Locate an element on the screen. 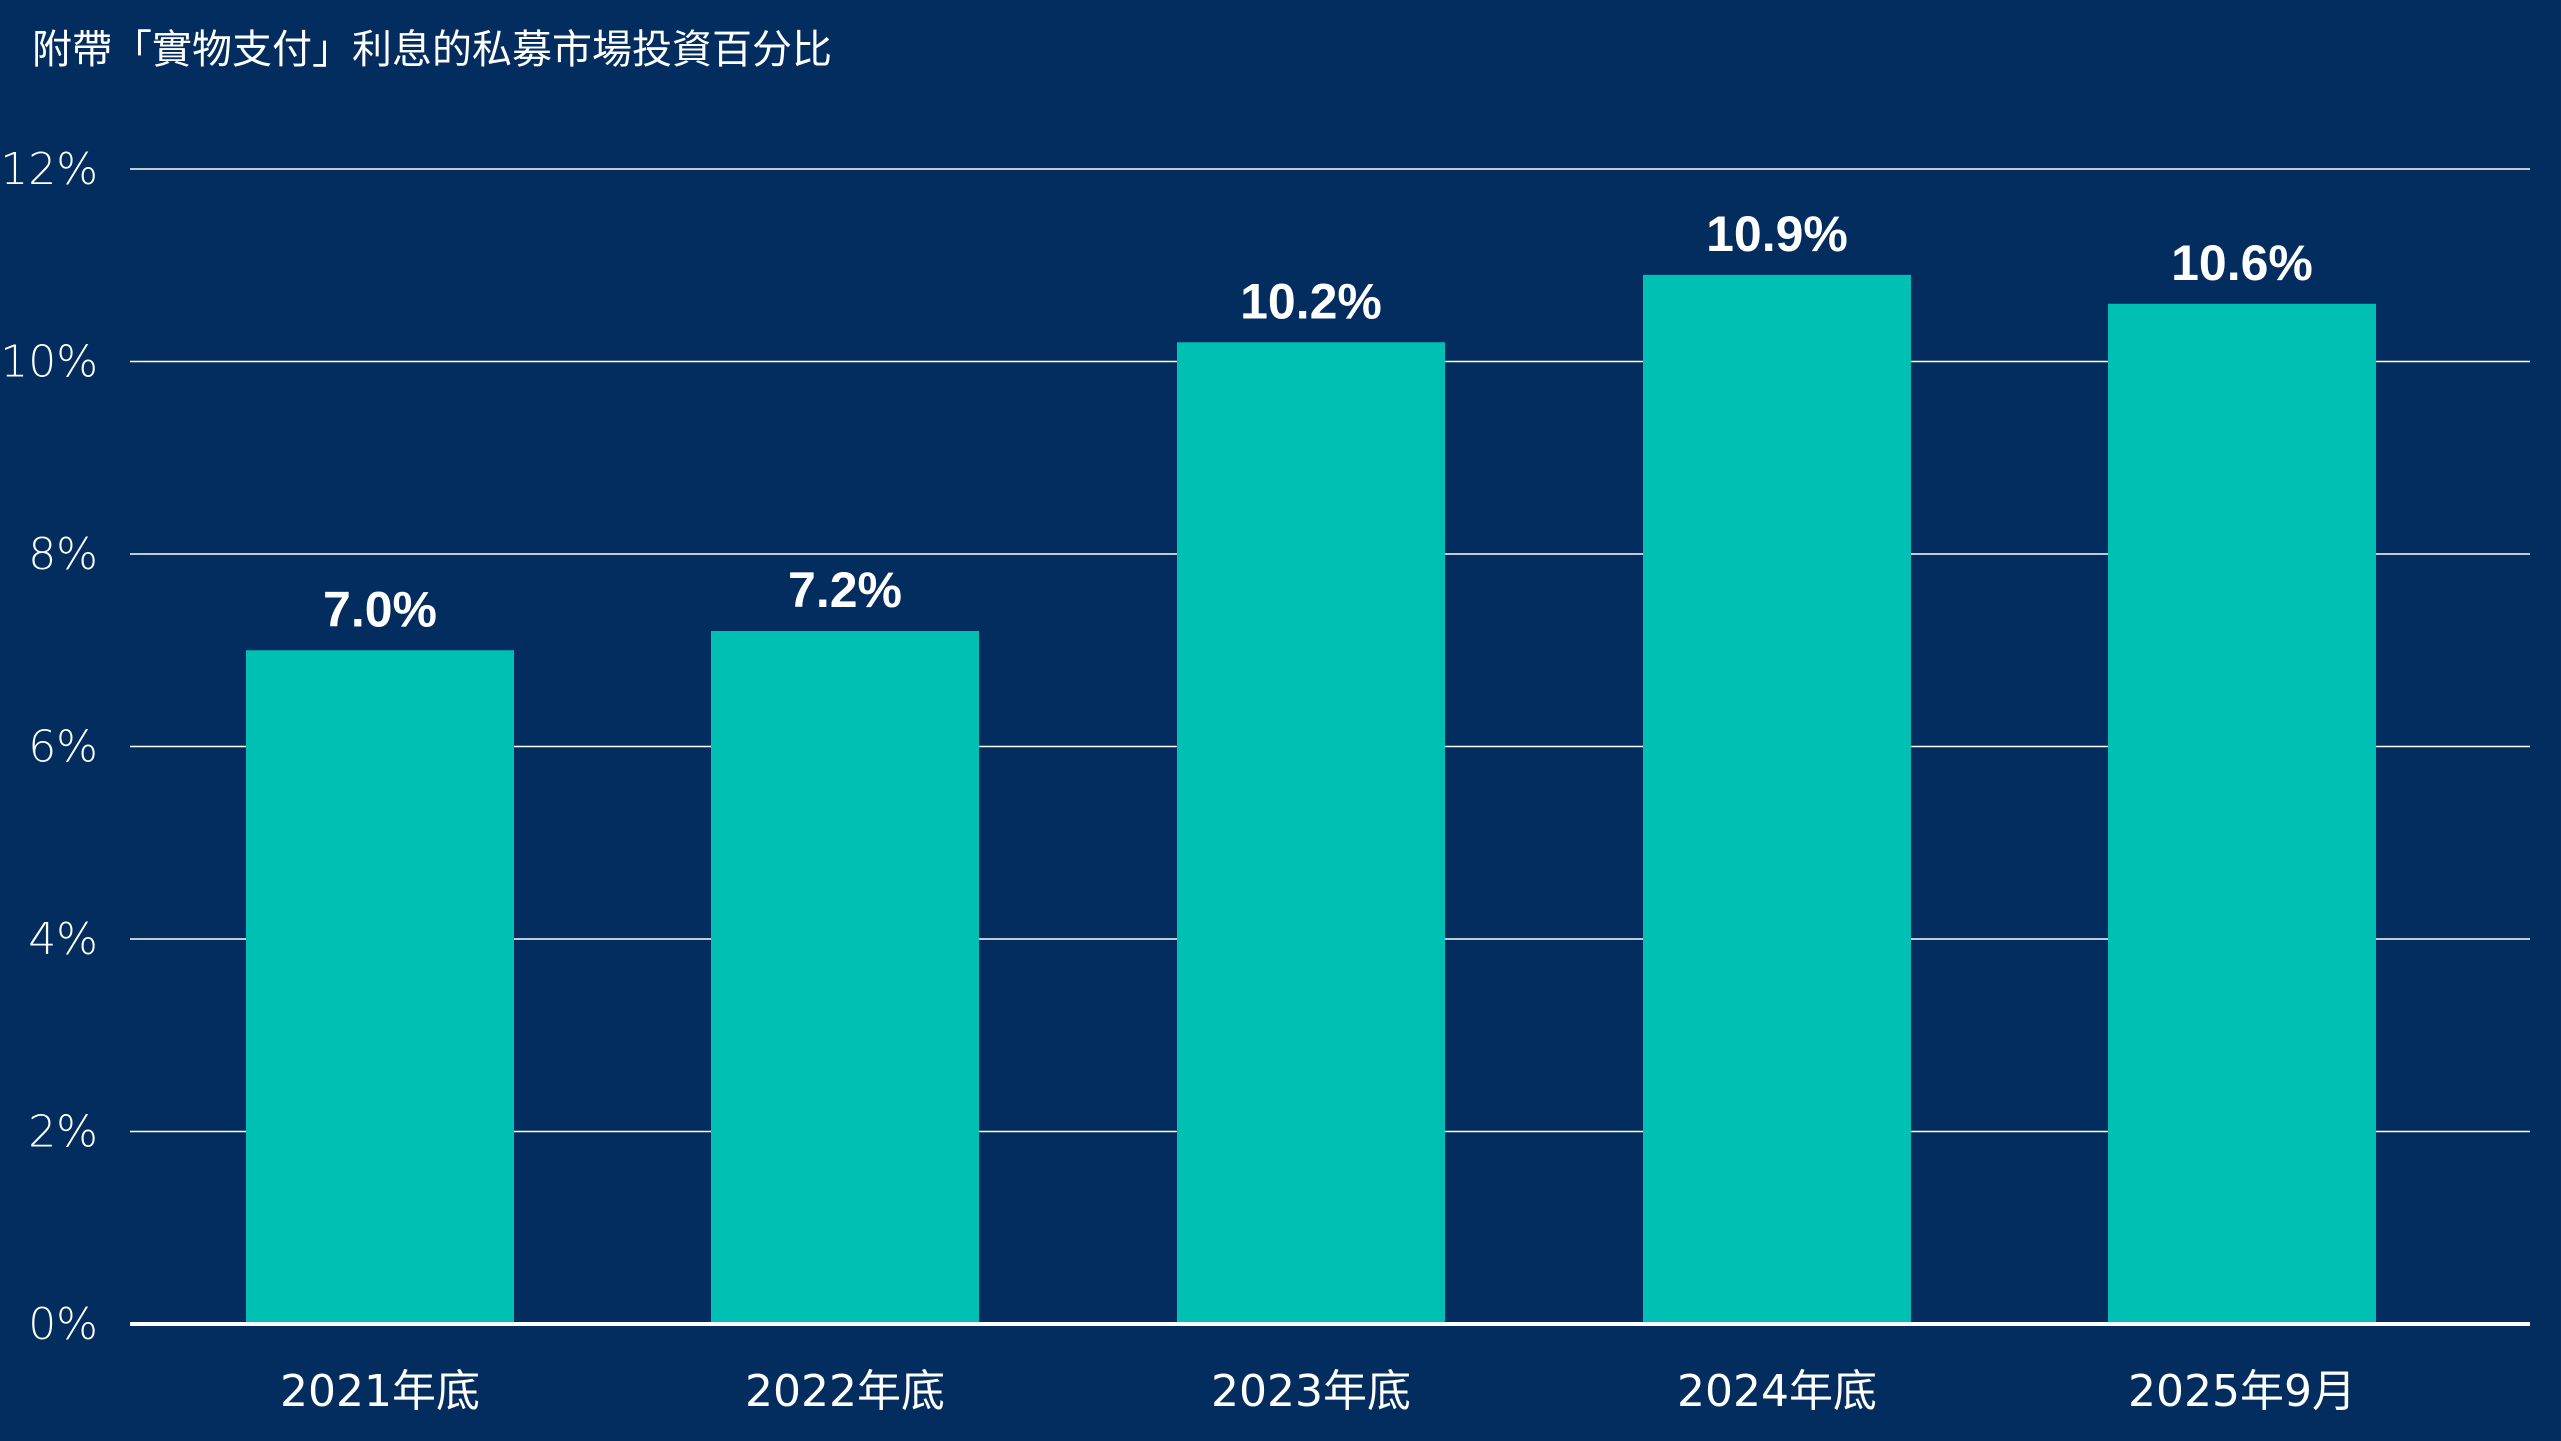 This screenshot has height=1441, width=2561. y-axis-ticks: 0% 2% 4% 6% 8% 10% 12% is located at coordinates (49, 747).